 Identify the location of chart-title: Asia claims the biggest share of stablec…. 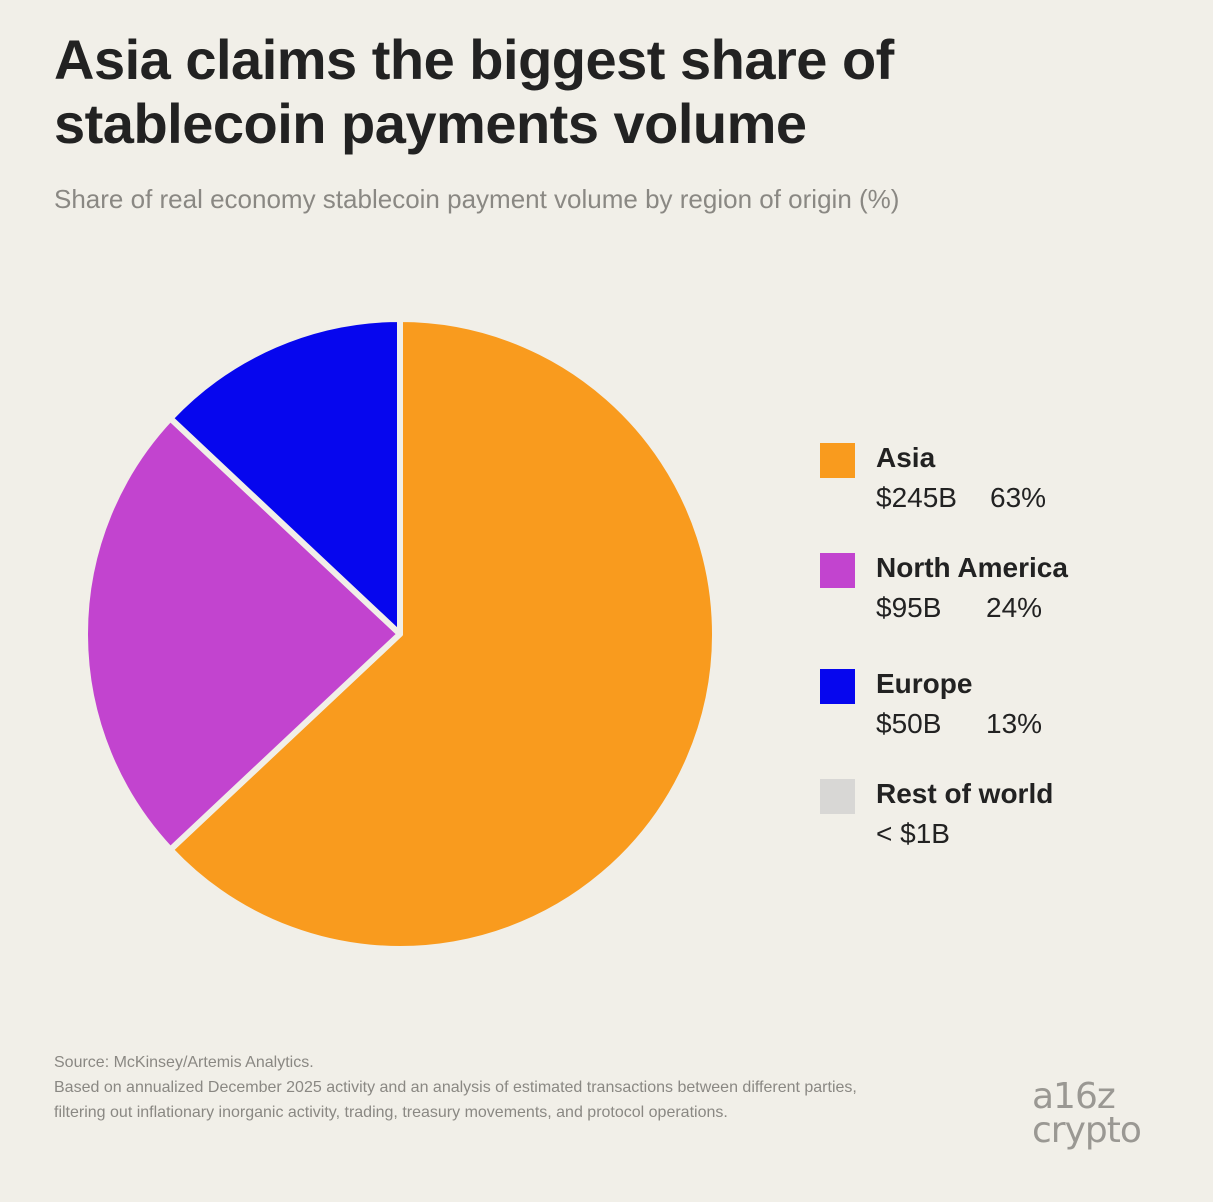
(474, 91).